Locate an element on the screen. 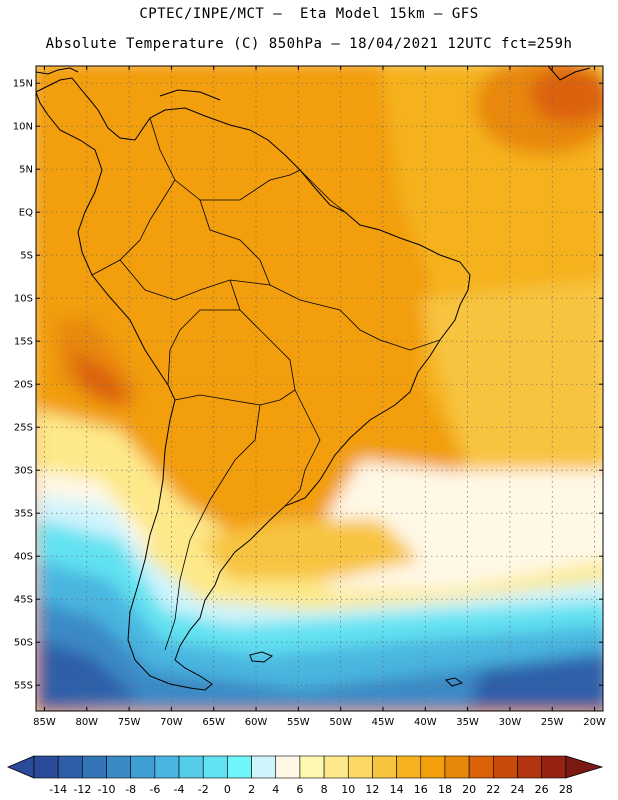 The image size is (618, 800). legend-tick-label: 2 is located at coordinates (251, 789).